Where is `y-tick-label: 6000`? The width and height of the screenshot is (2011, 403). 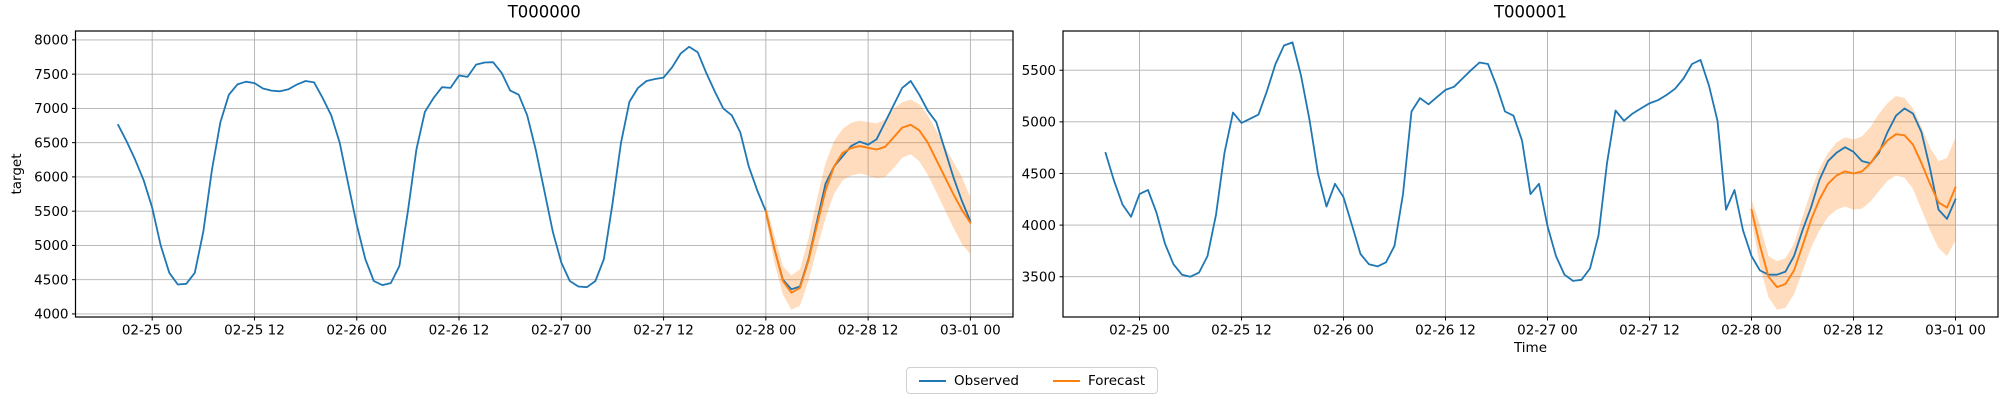 y-tick-label: 6000 is located at coordinates (51, 178).